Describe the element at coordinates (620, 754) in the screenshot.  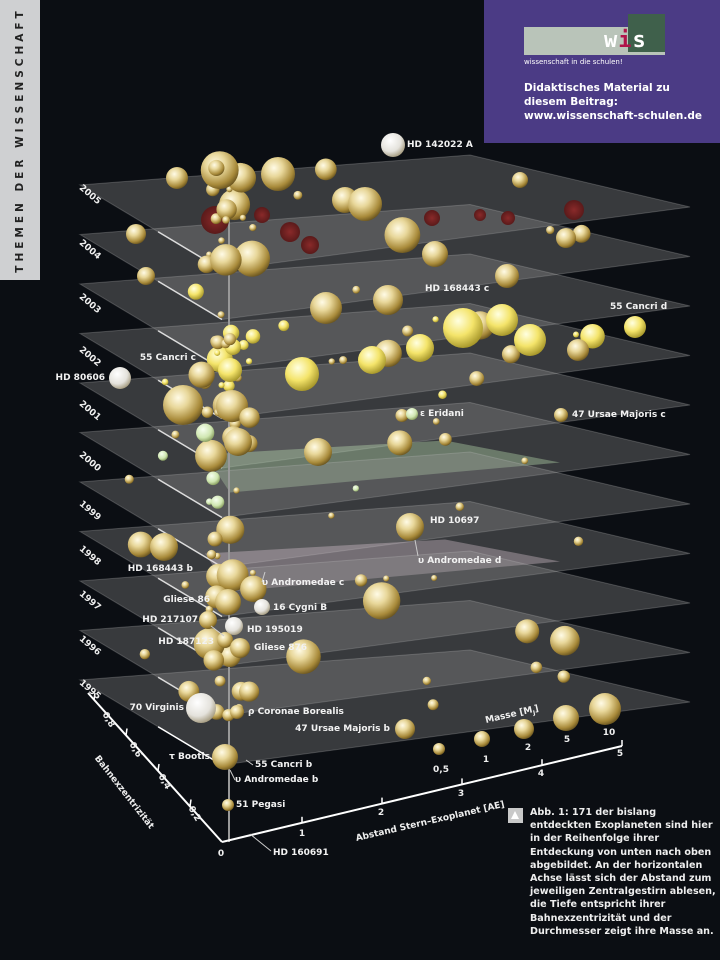
I see `distance-tick: 5` at that location.